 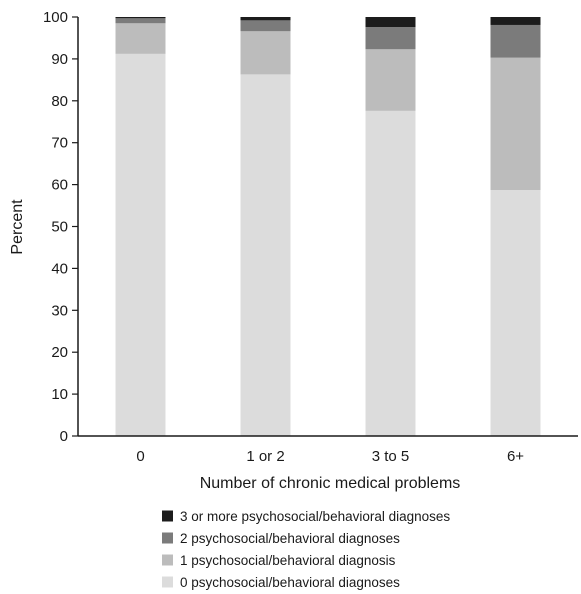 What do you see at coordinates (288, 560) in the screenshot?
I see `legend-label: 1 psychosocial/behavioral diagnosis` at bounding box center [288, 560].